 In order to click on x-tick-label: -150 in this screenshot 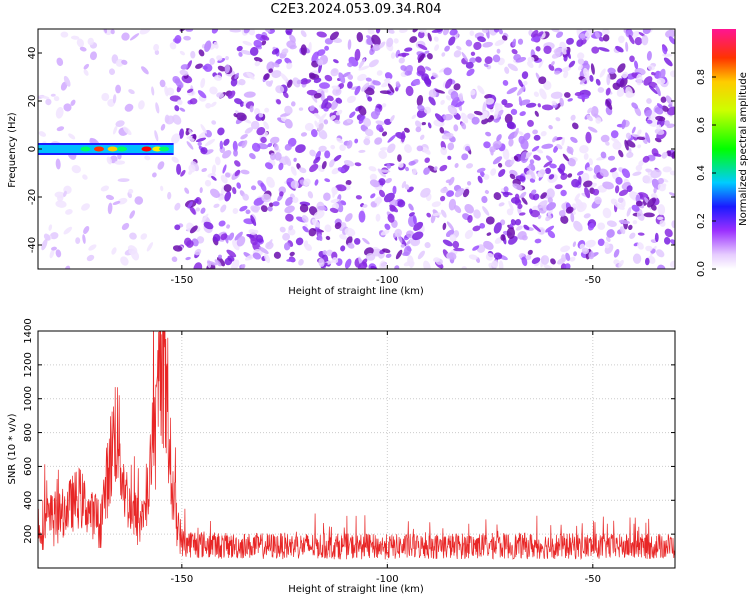, I will do `click(181, 280)`.